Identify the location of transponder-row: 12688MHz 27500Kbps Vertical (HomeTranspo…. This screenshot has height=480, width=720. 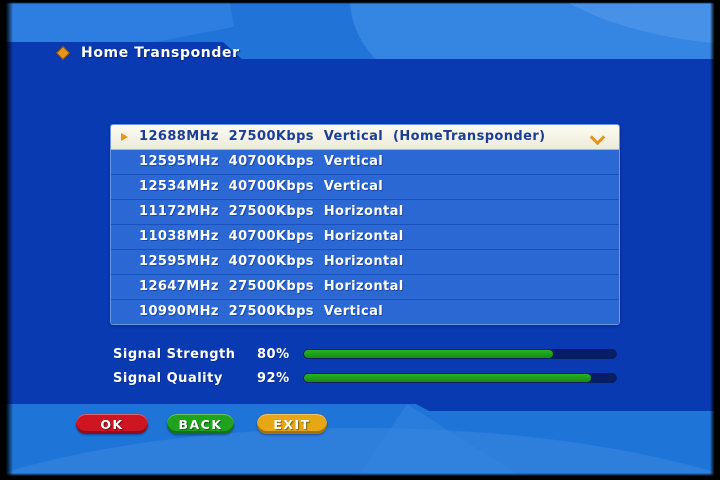
(365, 137).